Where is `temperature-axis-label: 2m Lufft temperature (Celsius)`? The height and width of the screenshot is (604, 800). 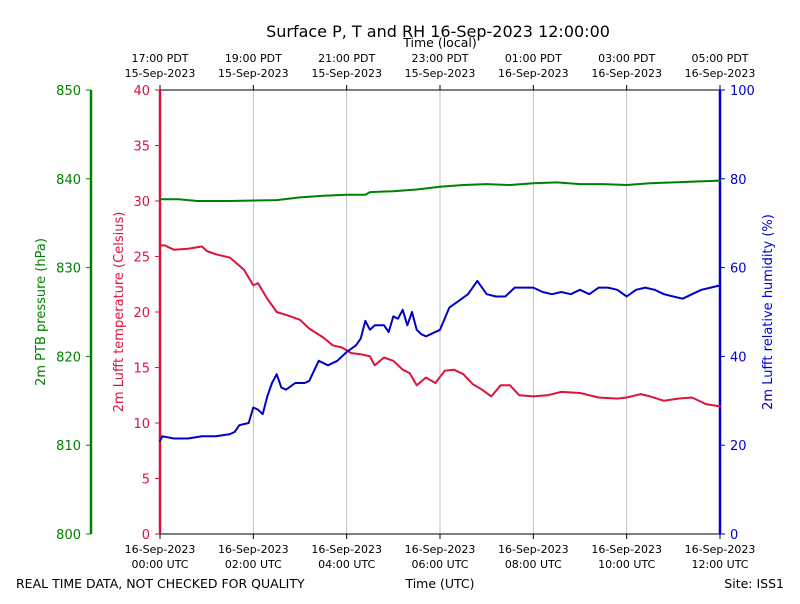
temperature-axis-label: 2m Lufft temperature (Celsius) is located at coordinates (119, 312).